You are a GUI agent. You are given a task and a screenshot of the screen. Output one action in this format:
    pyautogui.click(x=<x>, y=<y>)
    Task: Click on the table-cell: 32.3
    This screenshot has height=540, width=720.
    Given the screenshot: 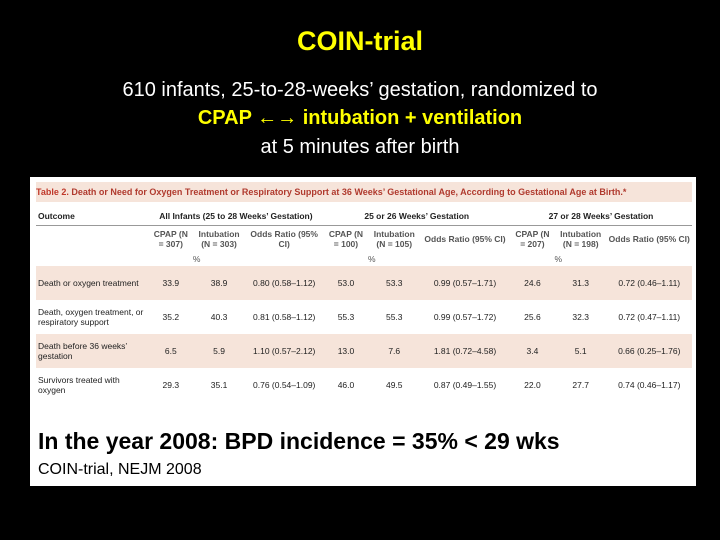 What is the action you would take?
    pyautogui.click(x=580, y=317)
    